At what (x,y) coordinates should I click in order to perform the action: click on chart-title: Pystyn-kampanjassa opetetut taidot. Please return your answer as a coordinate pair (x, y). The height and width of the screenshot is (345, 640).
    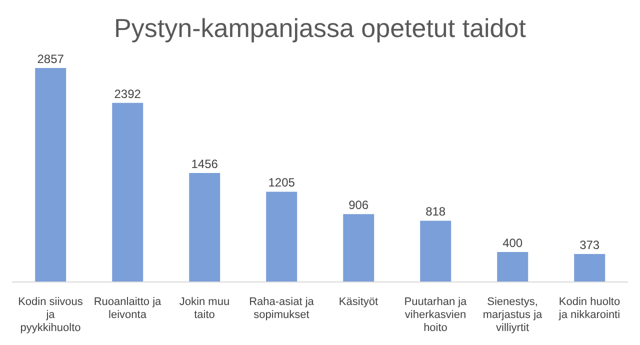
    Looking at the image, I should click on (320, 28).